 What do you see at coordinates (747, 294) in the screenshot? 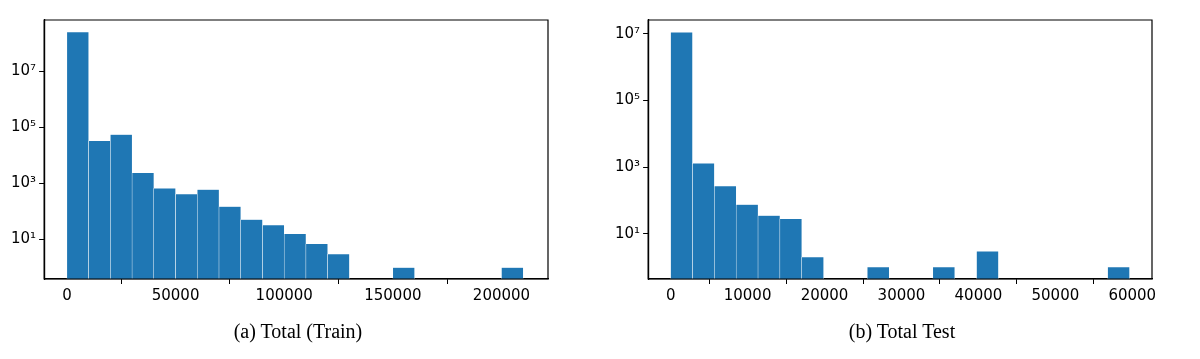
I see `x-tick-label: 10000` at bounding box center [747, 294].